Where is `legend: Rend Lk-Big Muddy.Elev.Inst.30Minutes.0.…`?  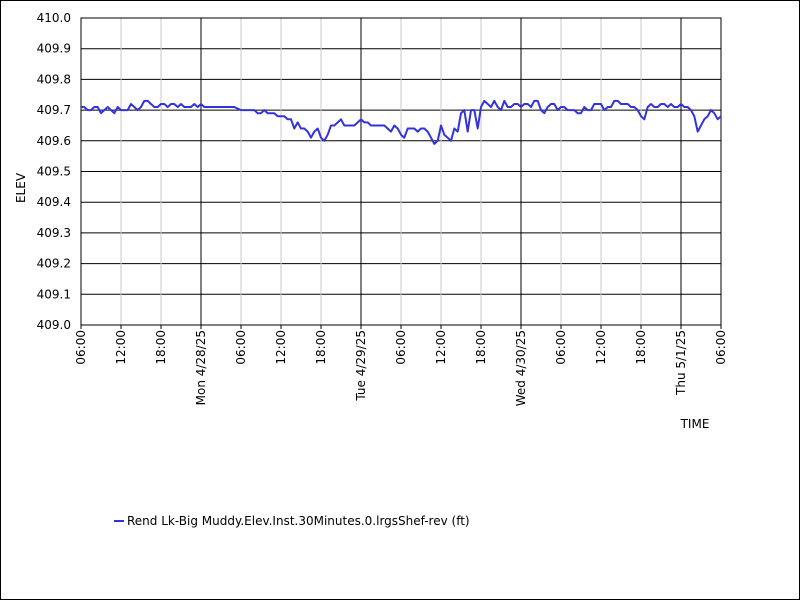 legend: Rend Lk-Big Muddy.Elev.Inst.30Minutes.0.… is located at coordinates (292, 521).